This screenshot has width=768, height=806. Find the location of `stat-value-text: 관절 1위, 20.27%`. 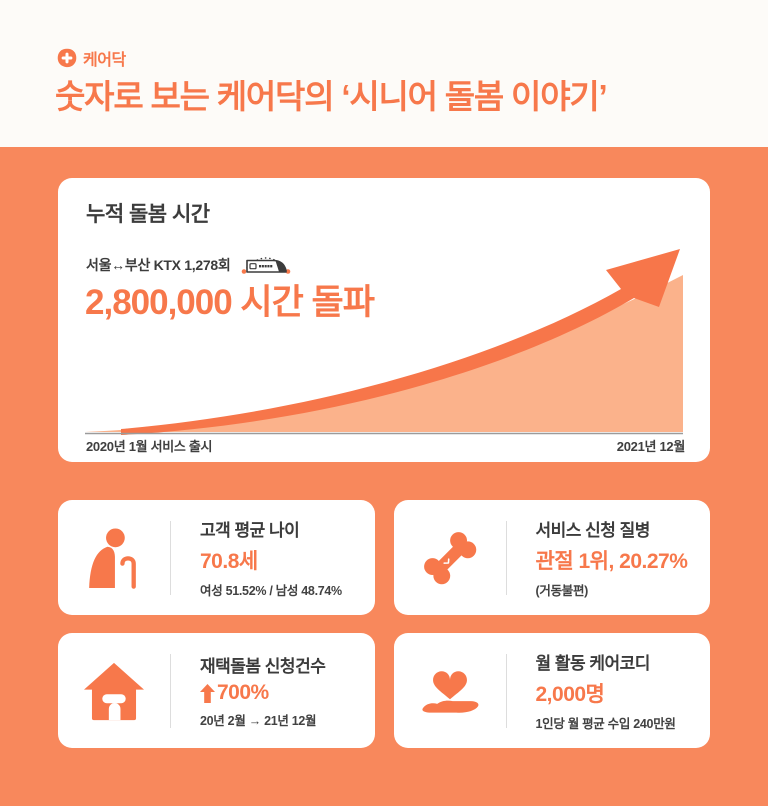

stat-value-text: 관절 1위, 20.27% is located at coordinates (611, 561).